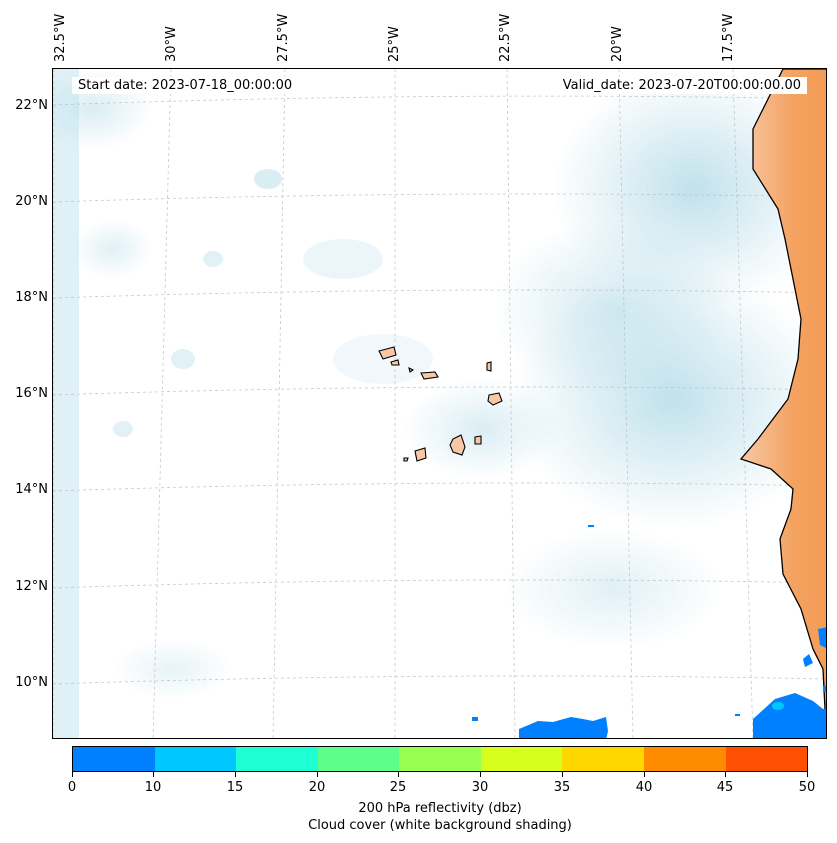  Describe the element at coordinates (807, 787) in the screenshot. I see `colorbar-tick-label: 50` at that location.